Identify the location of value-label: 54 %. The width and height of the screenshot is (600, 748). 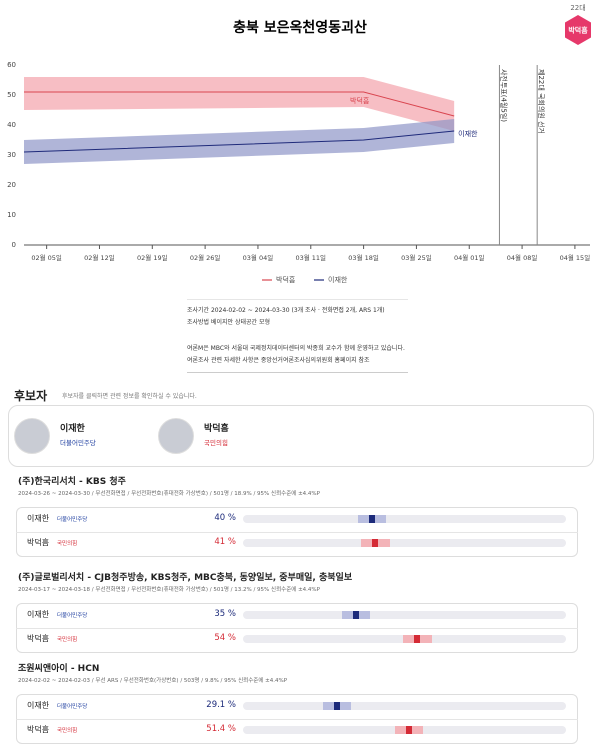
(225, 638).